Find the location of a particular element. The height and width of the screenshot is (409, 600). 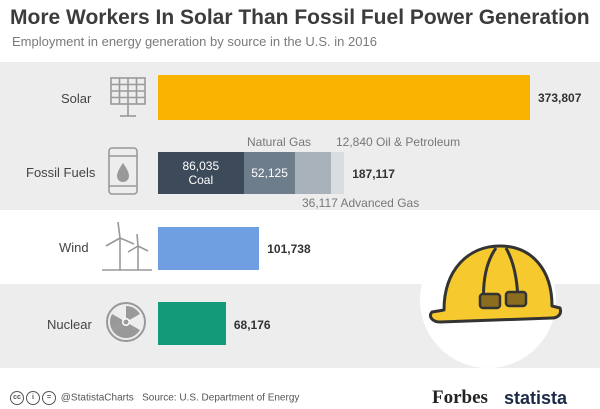

bar-solar is located at coordinates (344, 97).